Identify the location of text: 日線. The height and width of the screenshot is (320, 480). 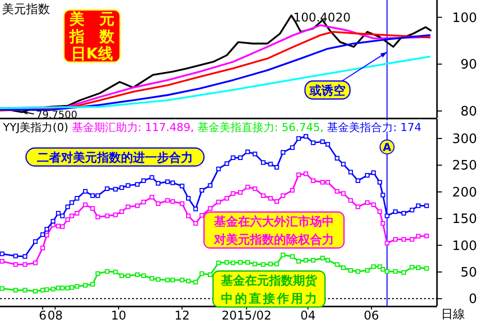
(453, 313).